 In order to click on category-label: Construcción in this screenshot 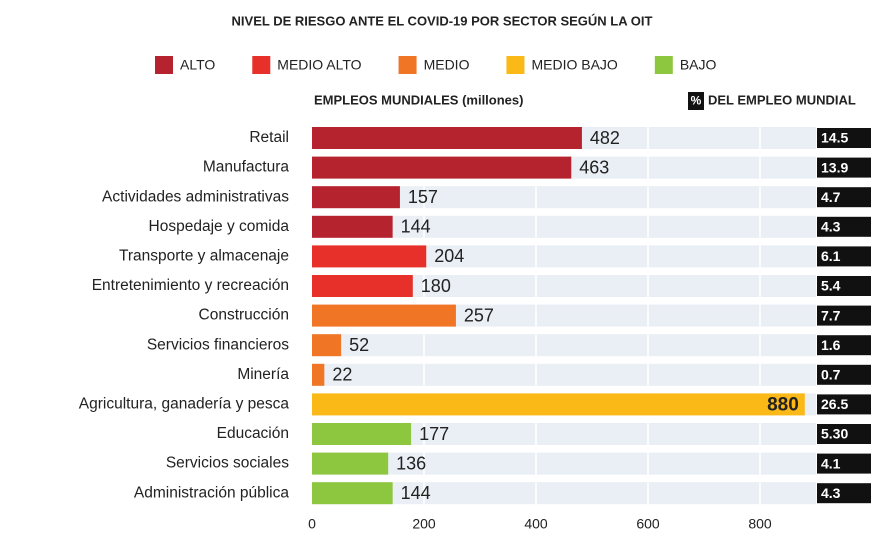, I will do `click(244, 315)`.